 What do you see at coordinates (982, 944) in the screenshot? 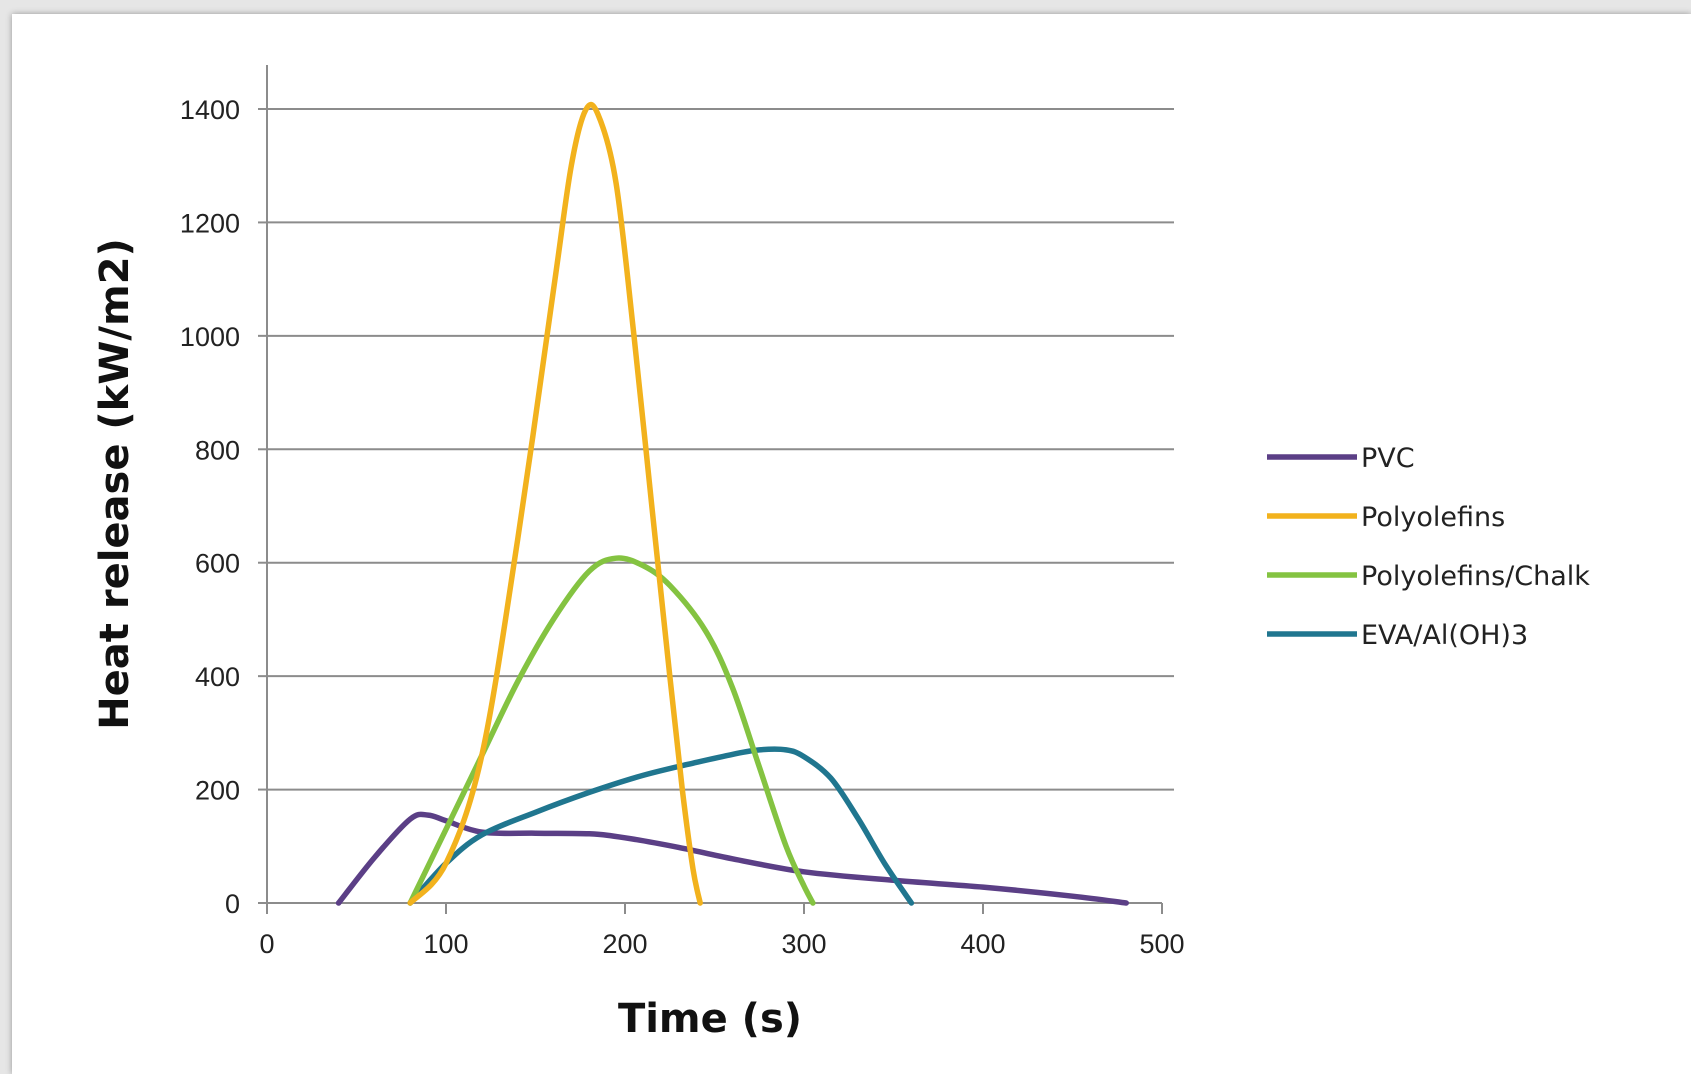
I see `x-tick-label: 400` at bounding box center [982, 944].